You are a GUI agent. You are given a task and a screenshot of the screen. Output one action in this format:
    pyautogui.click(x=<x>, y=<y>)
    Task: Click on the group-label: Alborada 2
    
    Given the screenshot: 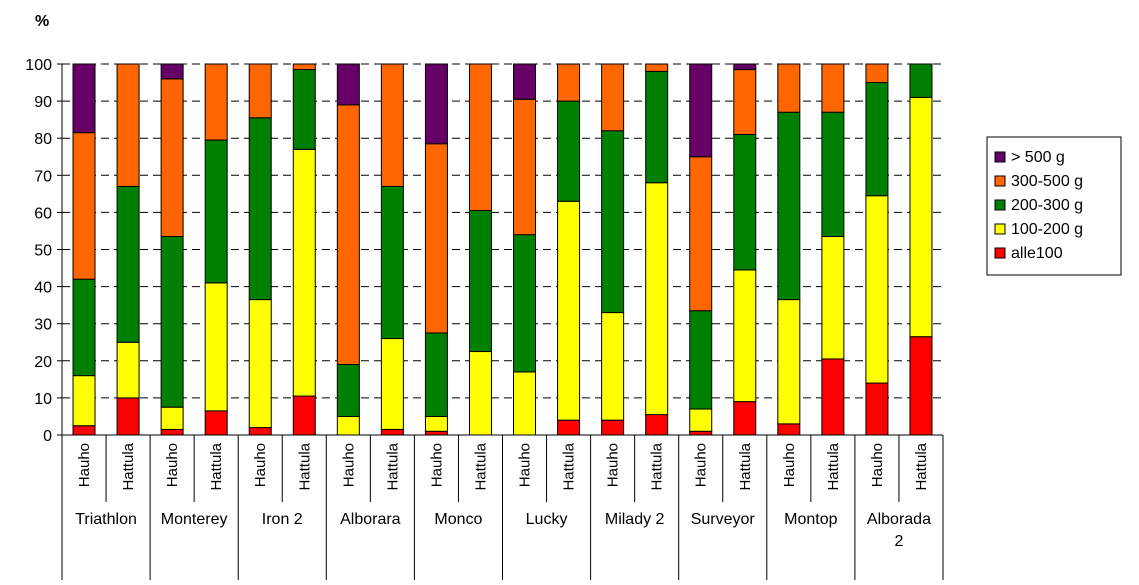 What is the action you would take?
    pyautogui.click(x=899, y=530)
    